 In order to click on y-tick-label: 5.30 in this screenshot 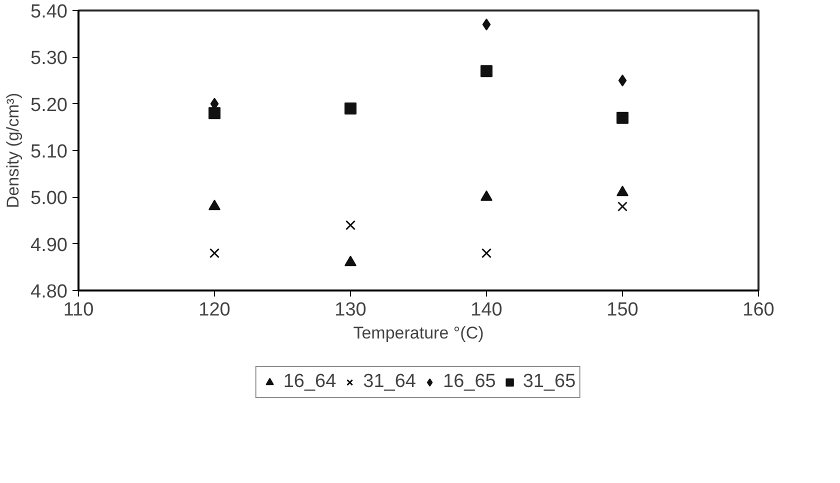, I will do `click(49, 59)`.